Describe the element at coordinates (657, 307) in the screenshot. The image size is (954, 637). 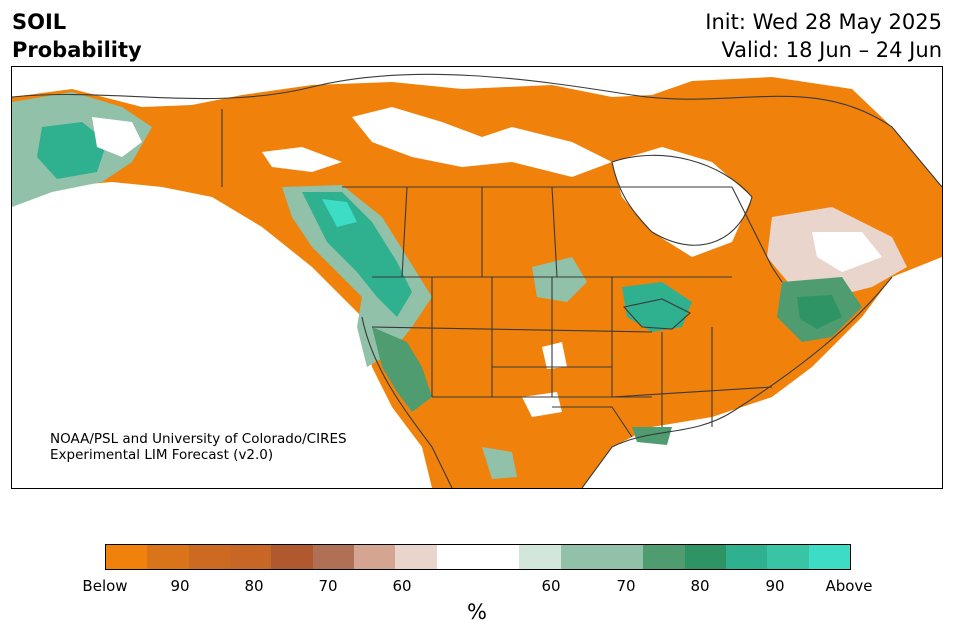
I see `great-lakes-above` at that location.